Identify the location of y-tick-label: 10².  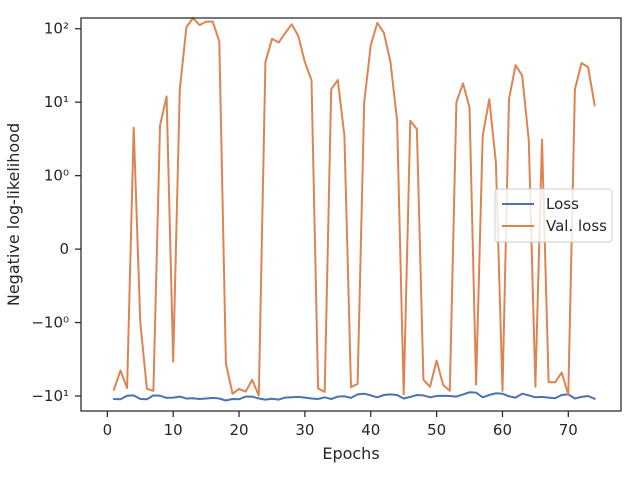
(56, 29).